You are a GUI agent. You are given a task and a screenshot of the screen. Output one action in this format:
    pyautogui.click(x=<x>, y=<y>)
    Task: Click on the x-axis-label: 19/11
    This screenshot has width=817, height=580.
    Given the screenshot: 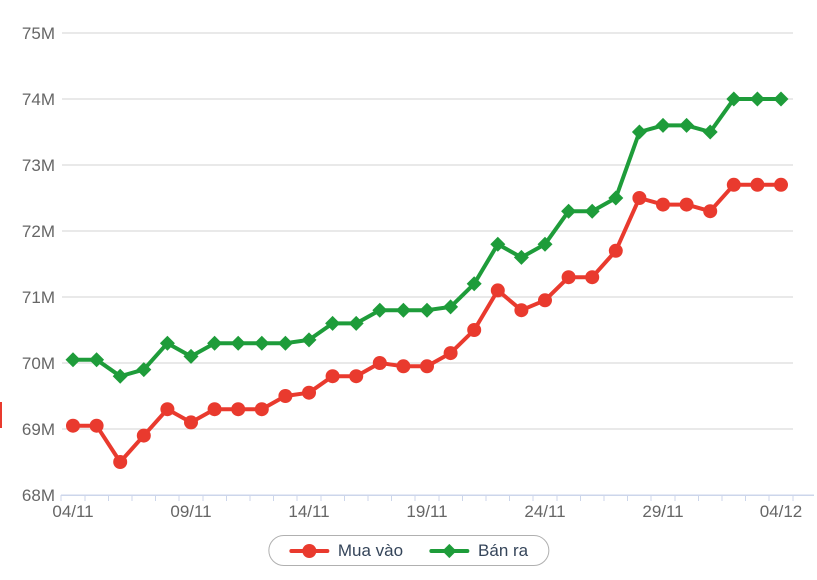 What is the action you would take?
    pyautogui.click(x=426, y=511)
    